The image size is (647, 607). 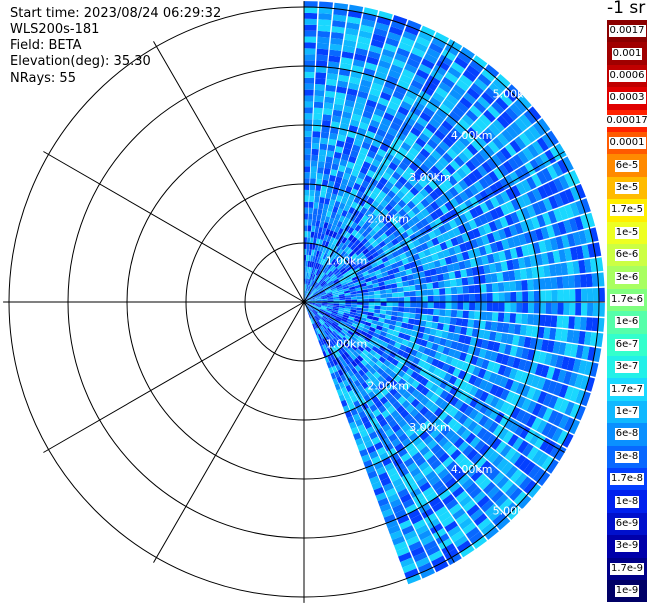 What do you see at coordinates (627, 501) in the screenshot?
I see `colorbar-tick-label: 1e-8` at bounding box center [627, 501].